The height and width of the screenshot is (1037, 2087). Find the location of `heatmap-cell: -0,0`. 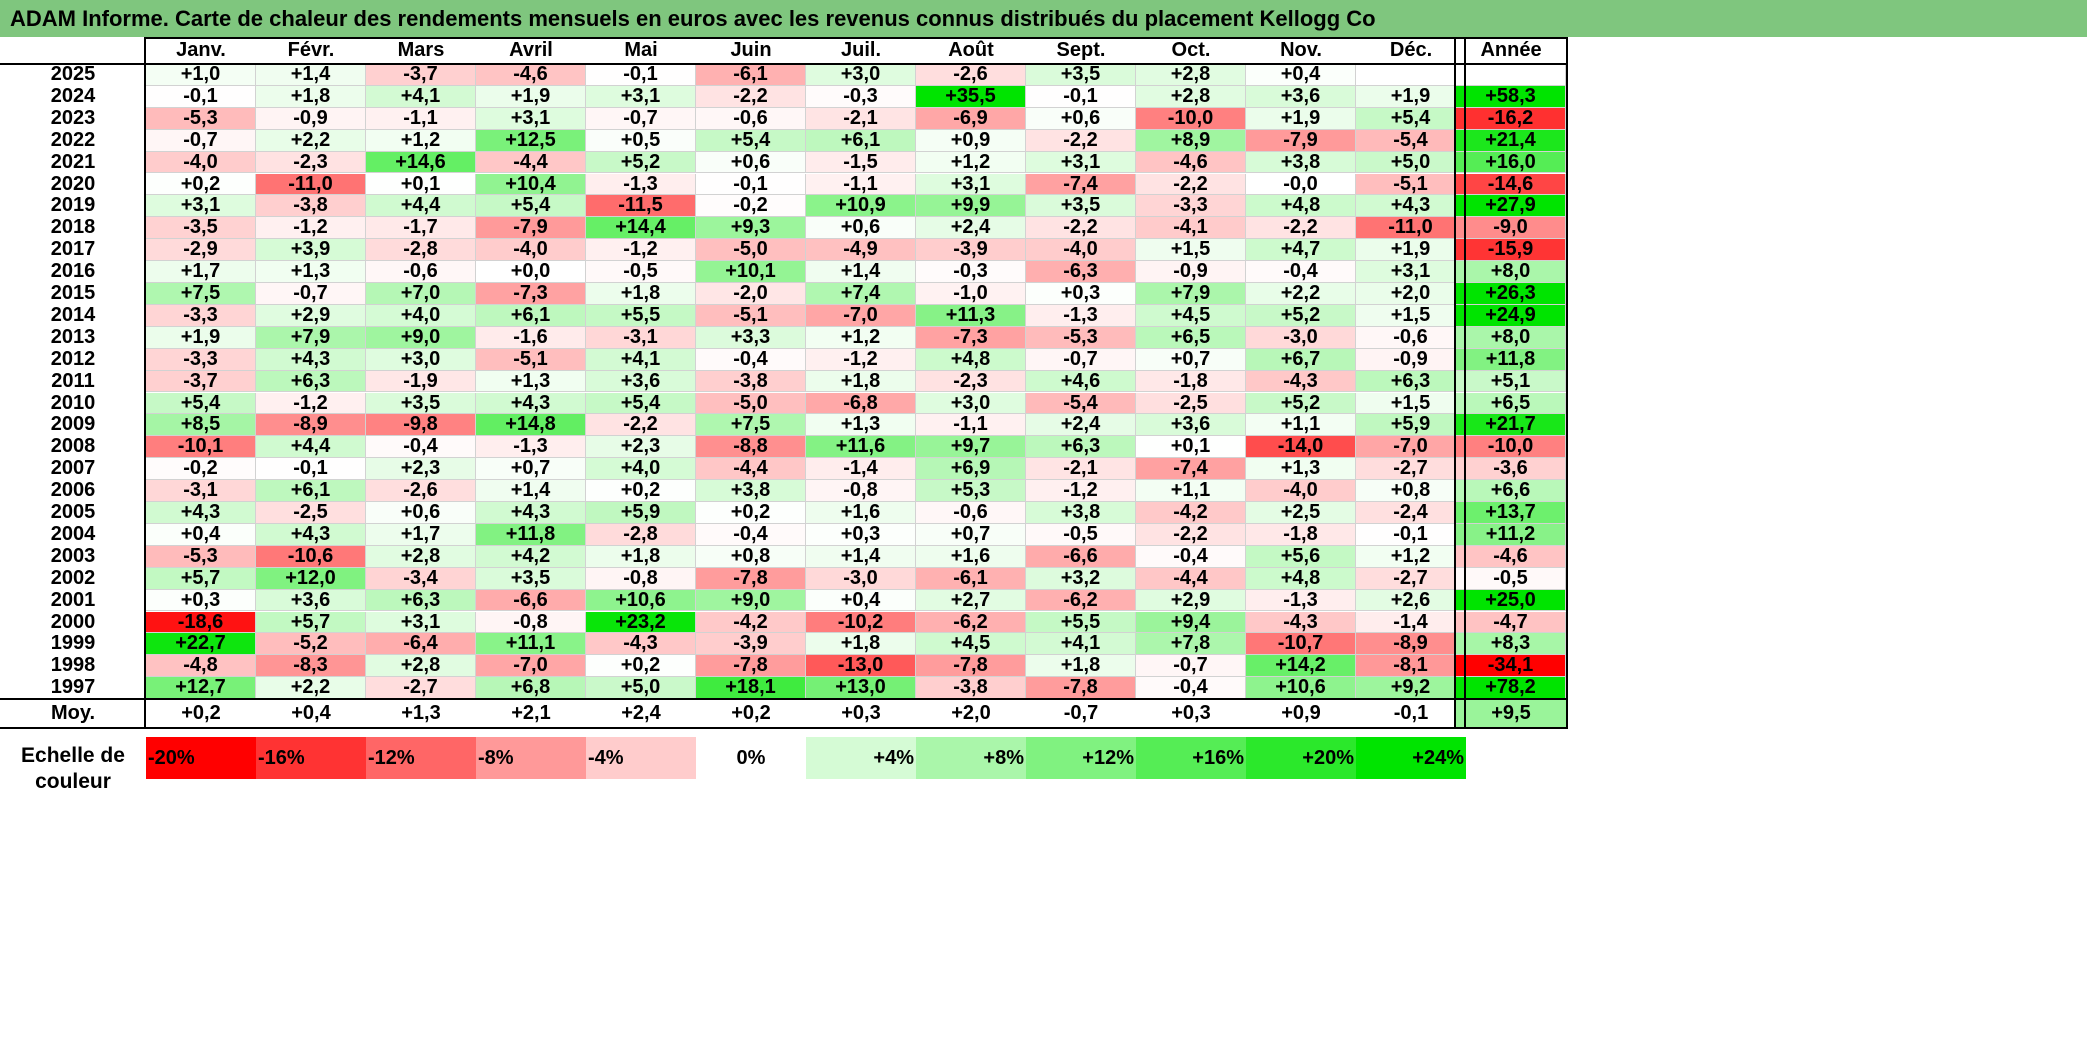

heatmap-cell: -0,0 is located at coordinates (1301, 184).